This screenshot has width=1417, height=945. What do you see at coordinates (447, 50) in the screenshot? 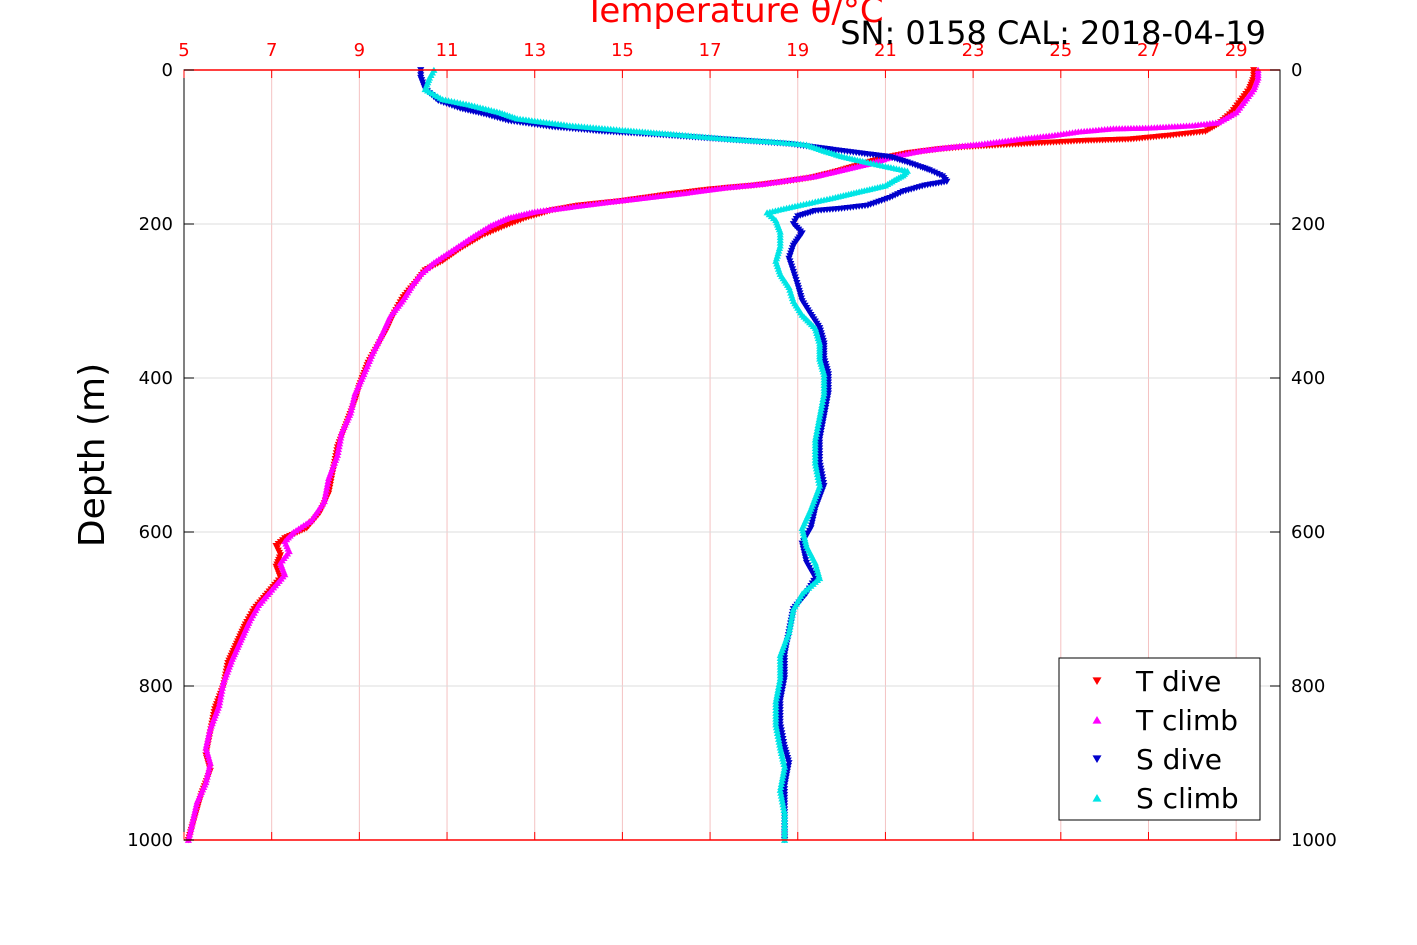
I see `x-tick-label: 11` at bounding box center [447, 50].